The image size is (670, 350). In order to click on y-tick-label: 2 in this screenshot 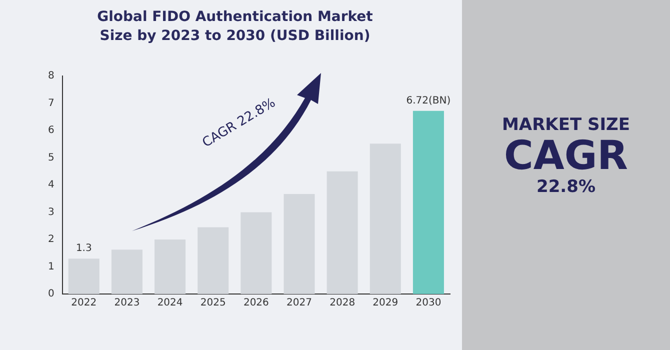, I will do `click(51, 240)`.